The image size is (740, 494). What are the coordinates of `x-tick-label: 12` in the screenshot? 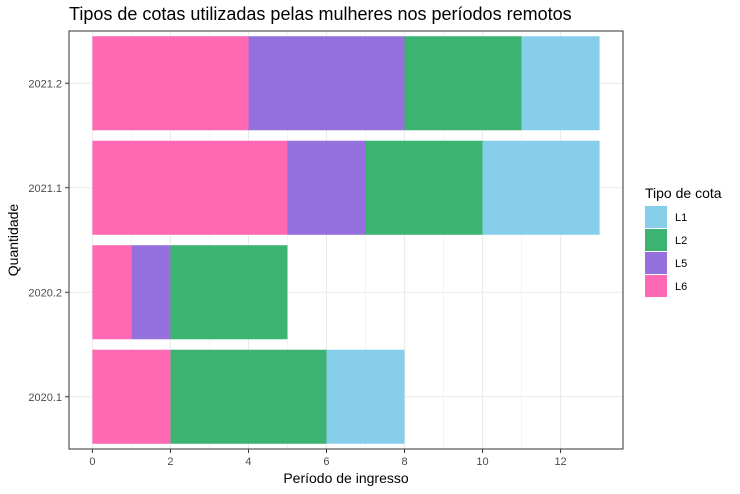 It's located at (560, 462).